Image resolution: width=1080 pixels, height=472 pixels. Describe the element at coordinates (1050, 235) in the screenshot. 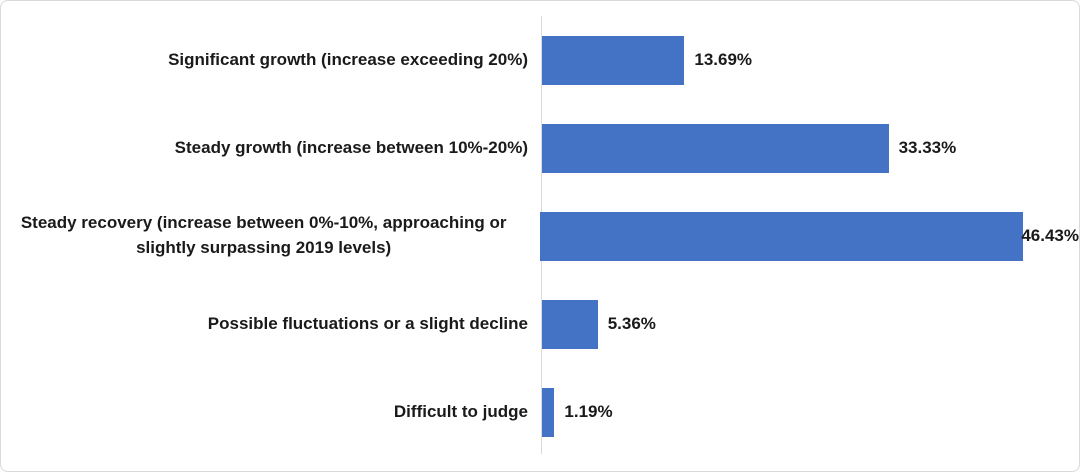

I see `value-label: 46.43%` at that location.